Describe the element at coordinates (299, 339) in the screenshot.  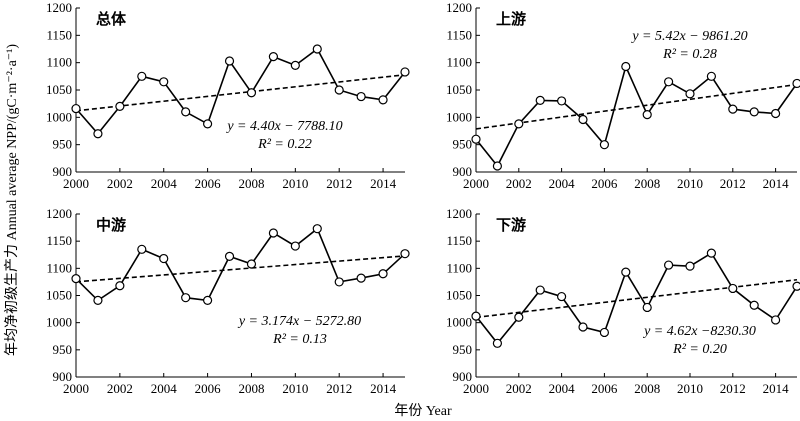
I see `r-squared: R² = 0.13` at that location.